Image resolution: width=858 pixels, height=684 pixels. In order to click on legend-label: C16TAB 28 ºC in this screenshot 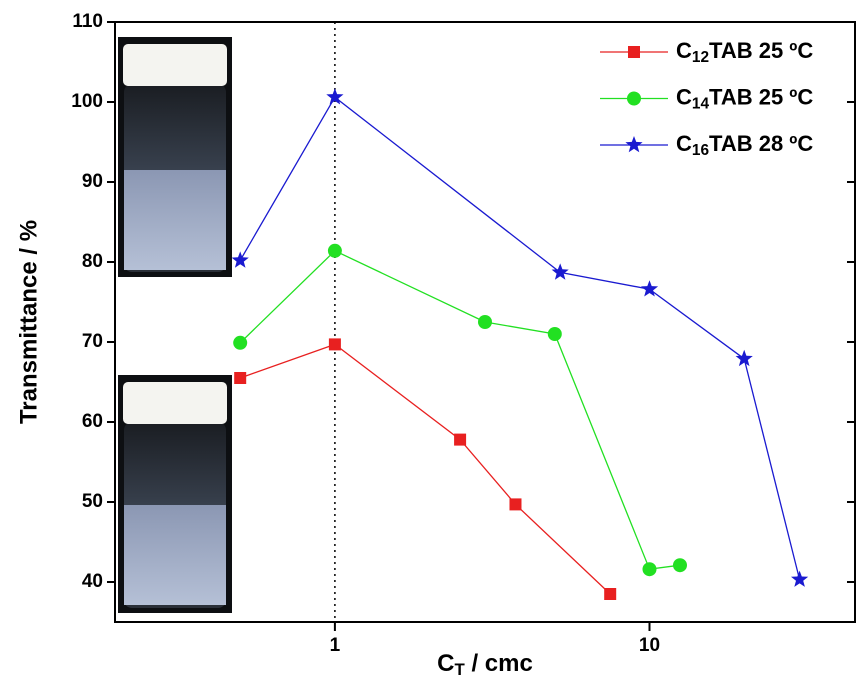, I will do `click(744, 145)`.